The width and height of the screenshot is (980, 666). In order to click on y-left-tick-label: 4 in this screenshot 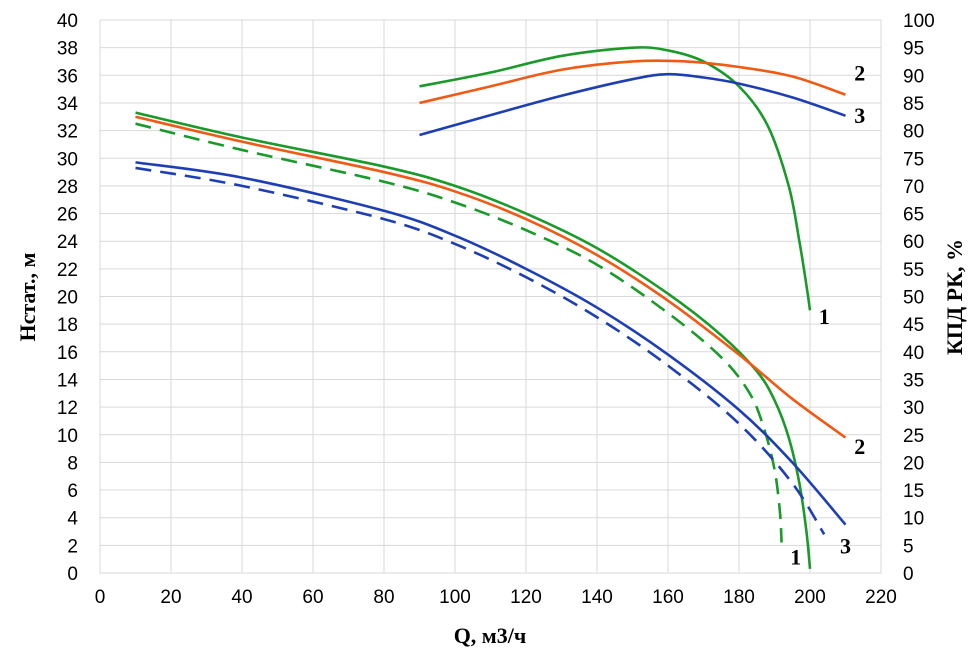, I will do `click(72, 519)`.